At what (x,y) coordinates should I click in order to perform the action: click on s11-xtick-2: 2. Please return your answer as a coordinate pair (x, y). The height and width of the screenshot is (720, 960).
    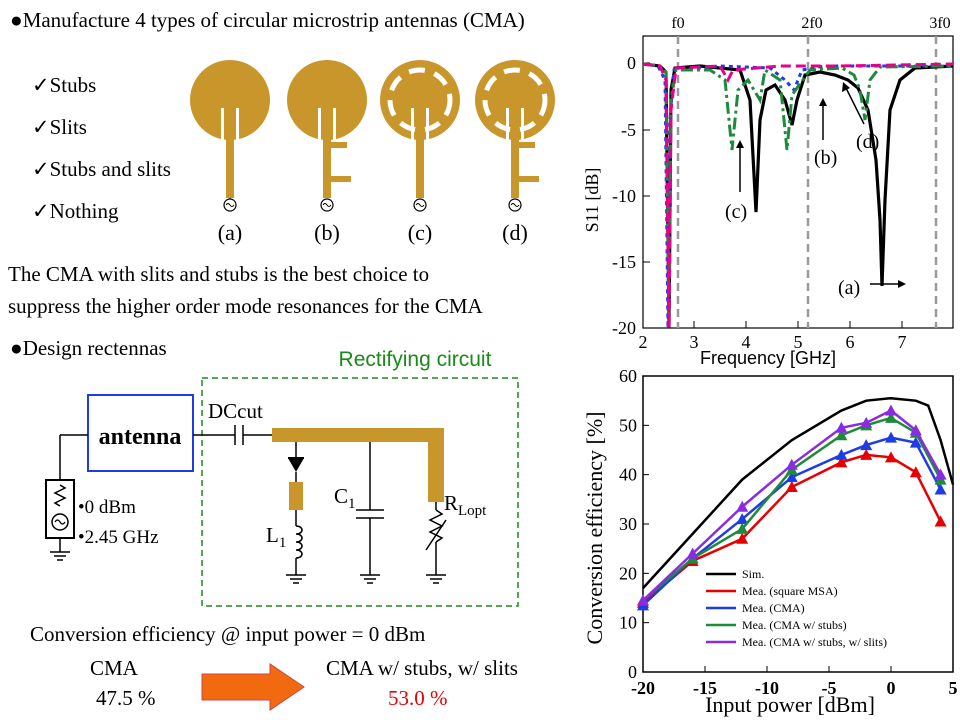
    Looking at the image, I should click on (643, 342).